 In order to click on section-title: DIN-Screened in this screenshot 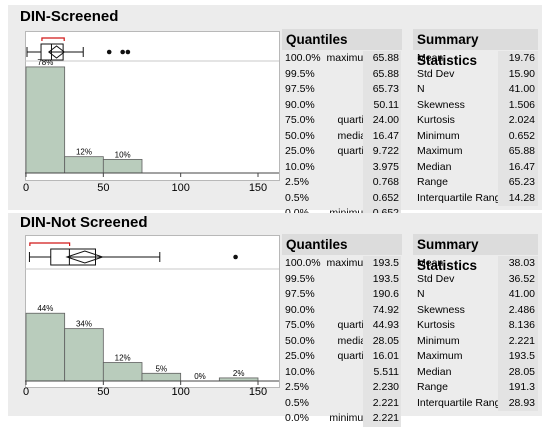, I will do `click(69, 16)`.